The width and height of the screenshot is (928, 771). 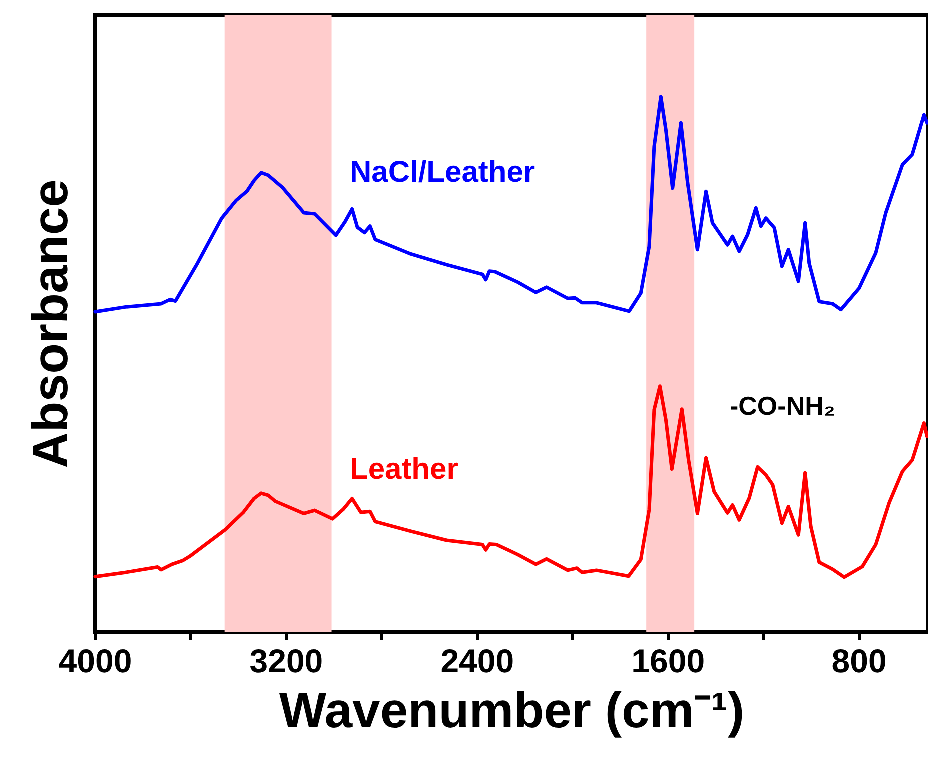 What do you see at coordinates (404, 469) in the screenshot?
I see `series-label: Leather` at bounding box center [404, 469].